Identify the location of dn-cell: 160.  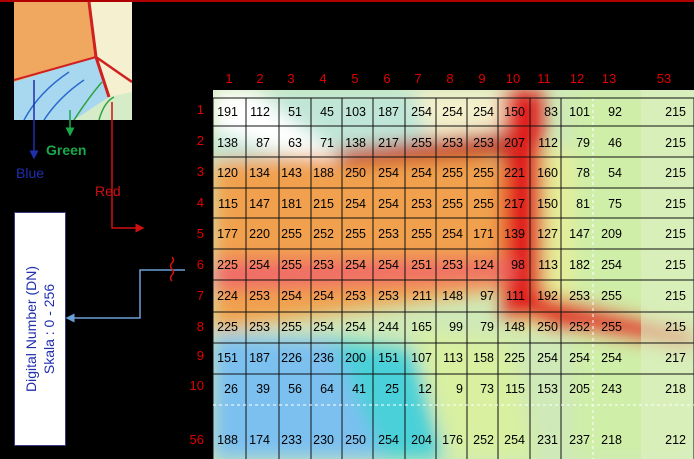
(547, 173).